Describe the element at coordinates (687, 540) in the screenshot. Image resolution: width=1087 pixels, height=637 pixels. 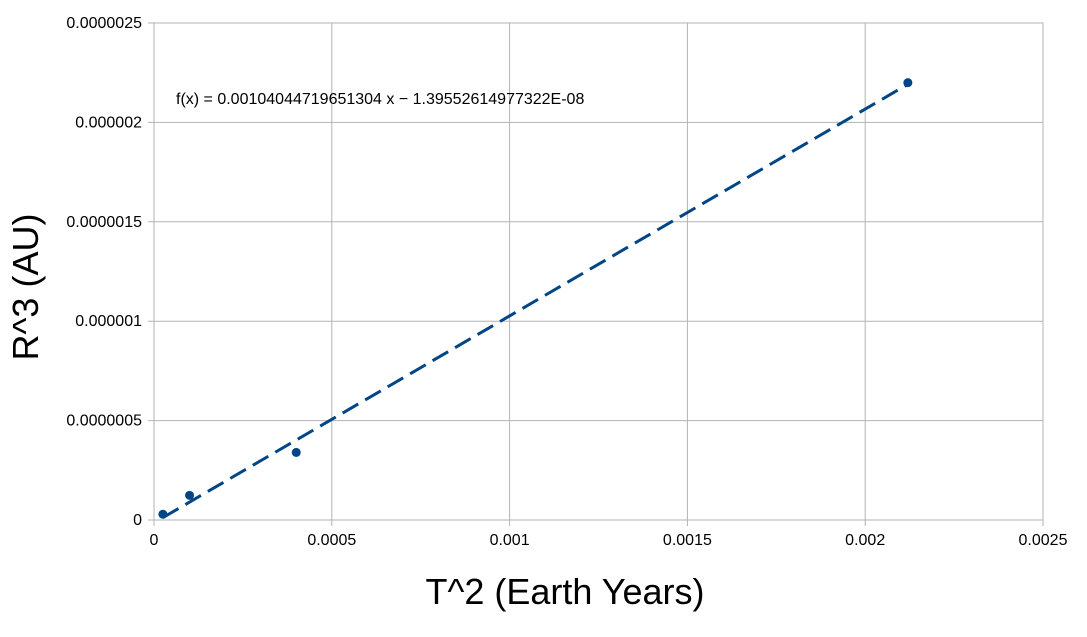
I see `x-tick-label: 0.0015` at that location.